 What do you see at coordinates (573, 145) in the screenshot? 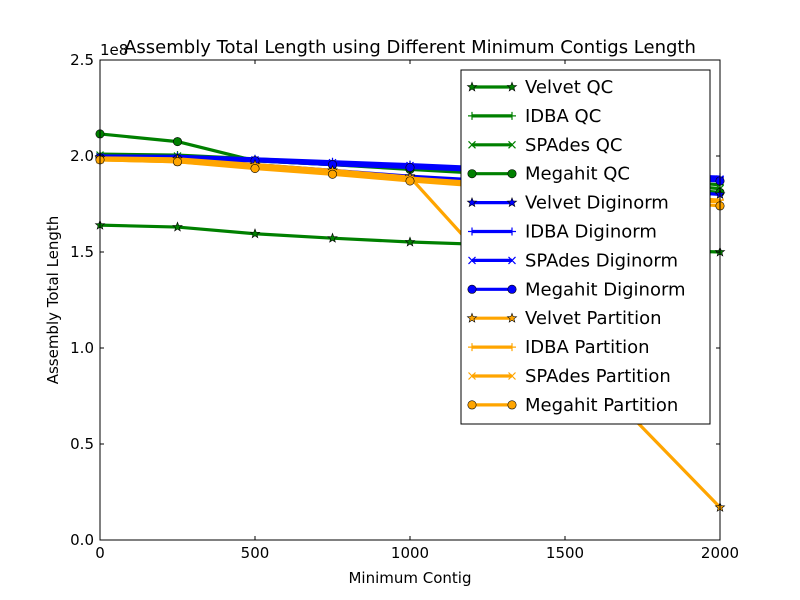
I see `legend-label-spades-qc: SPAdes QC` at bounding box center [573, 145].